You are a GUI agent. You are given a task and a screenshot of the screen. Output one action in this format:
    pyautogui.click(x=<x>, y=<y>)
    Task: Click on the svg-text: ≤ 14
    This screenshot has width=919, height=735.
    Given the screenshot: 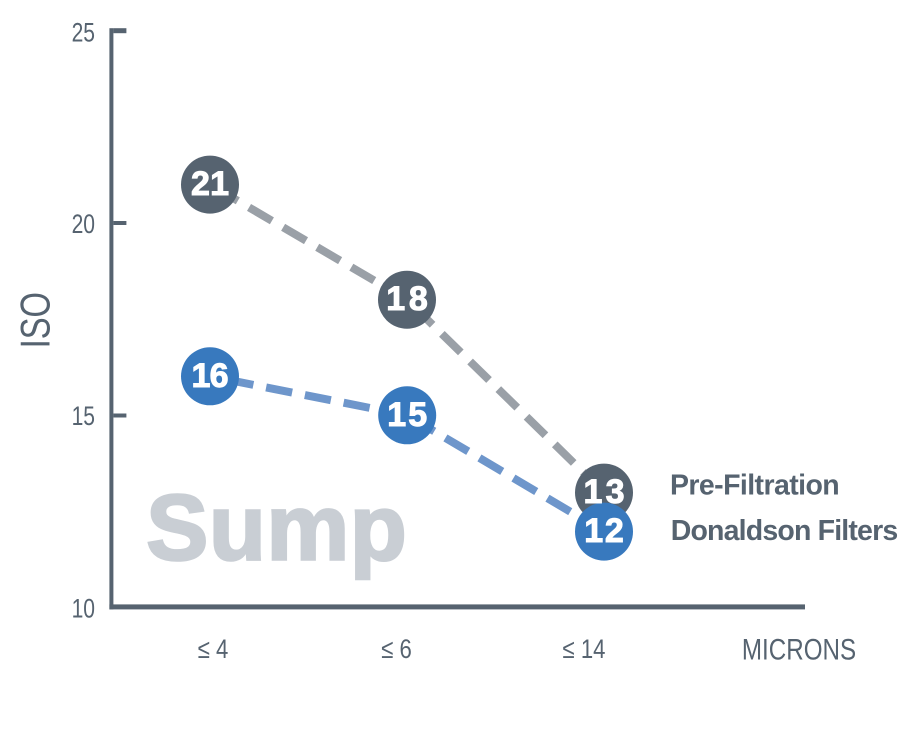 What is the action you would take?
    pyautogui.click(x=584, y=650)
    